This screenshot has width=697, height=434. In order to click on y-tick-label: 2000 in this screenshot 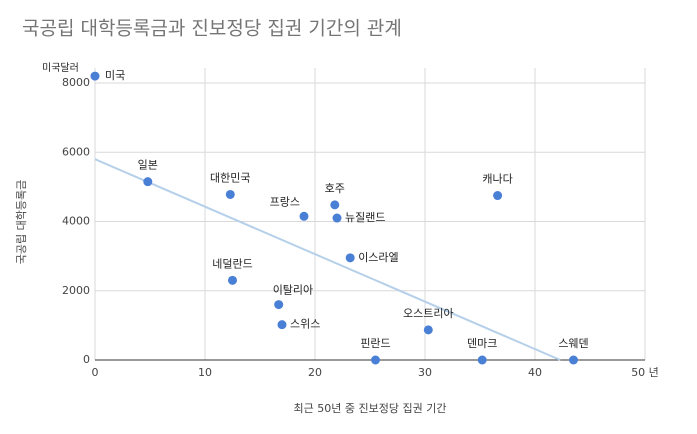, I will do `click(76, 290)`.